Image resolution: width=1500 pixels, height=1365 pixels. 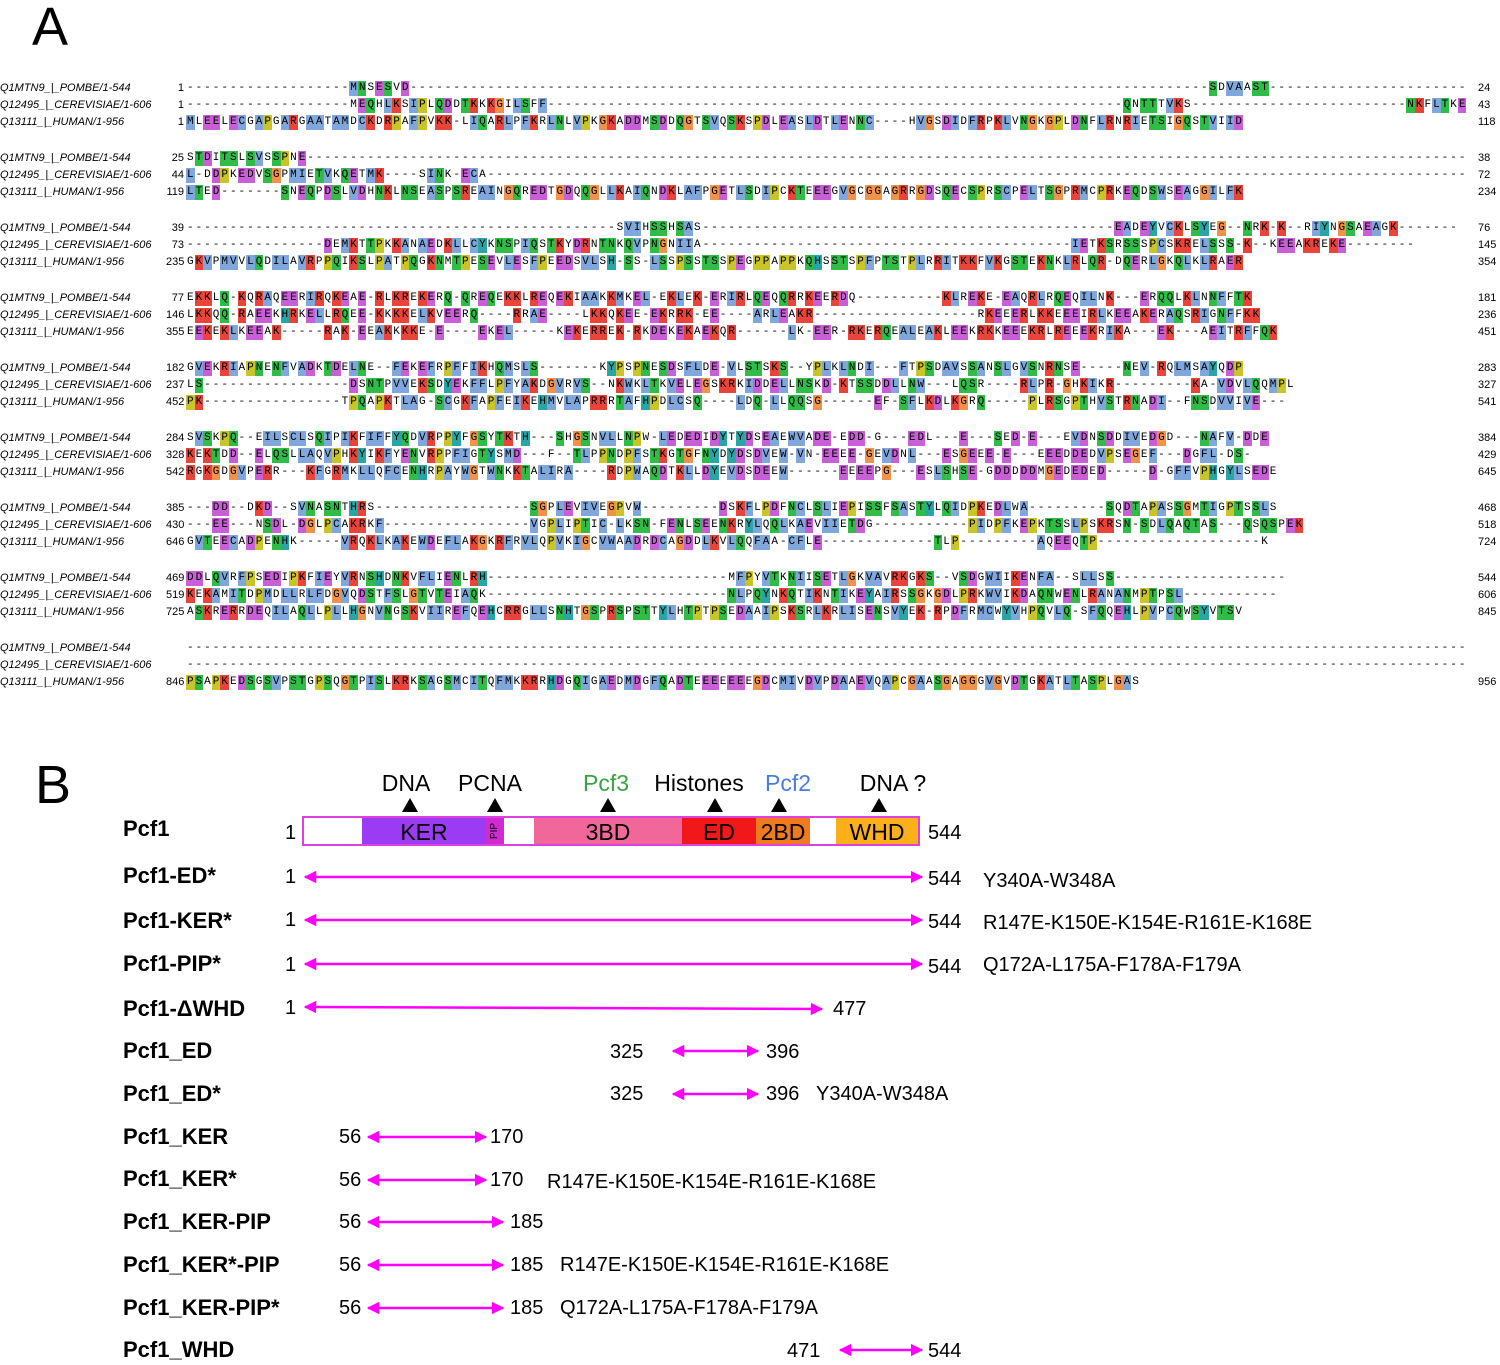 What do you see at coordinates (1487, 595) in the screenshot?
I see `sequence-end: 606` at bounding box center [1487, 595].